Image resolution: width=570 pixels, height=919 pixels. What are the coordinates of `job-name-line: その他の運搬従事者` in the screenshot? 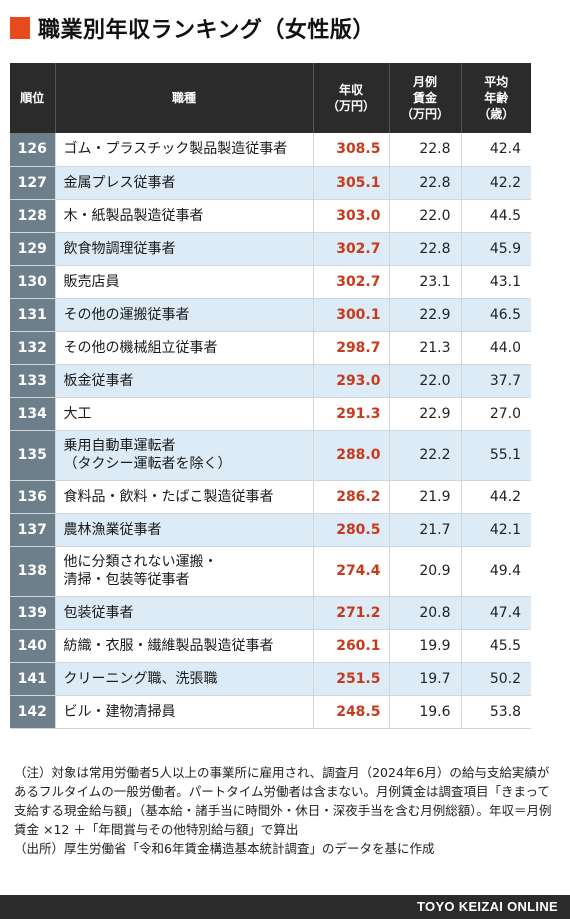 It's located at (126, 314).